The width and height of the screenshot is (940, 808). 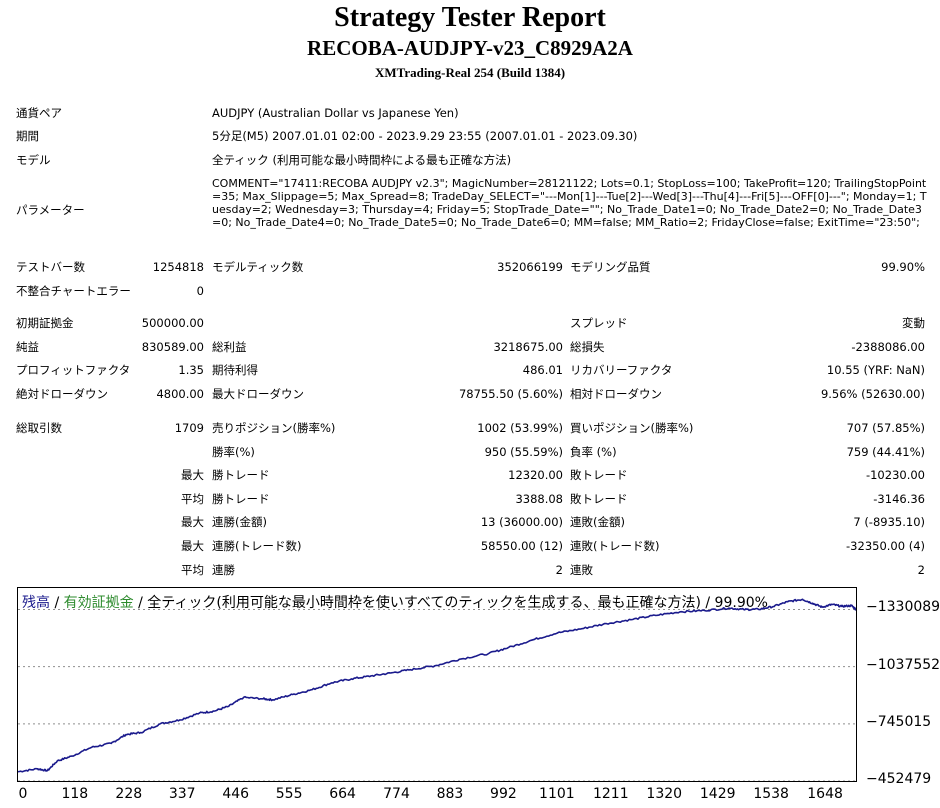 What do you see at coordinates (599, 499) in the screenshot?
I see `avg-loss-label: 敗トレード` at bounding box center [599, 499].